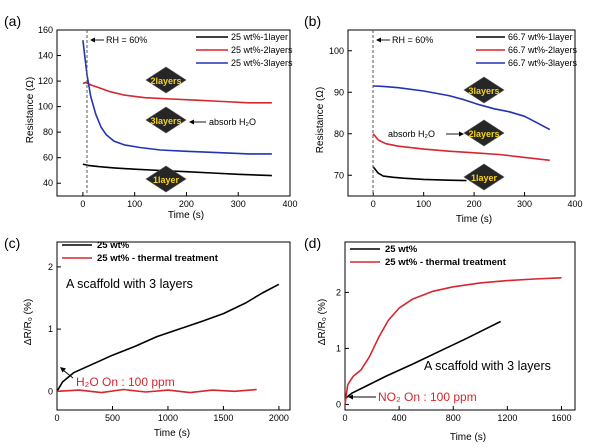 The height and width of the screenshot is (448, 597). I want to click on y-tick-label: 140, so click(45, 56).